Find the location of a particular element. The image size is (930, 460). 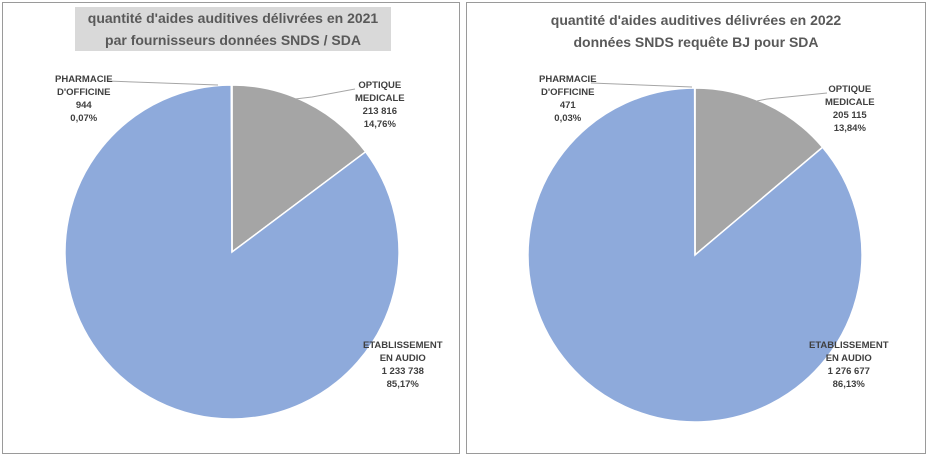

slice-percent: 14,76% is located at coordinates (379, 124).